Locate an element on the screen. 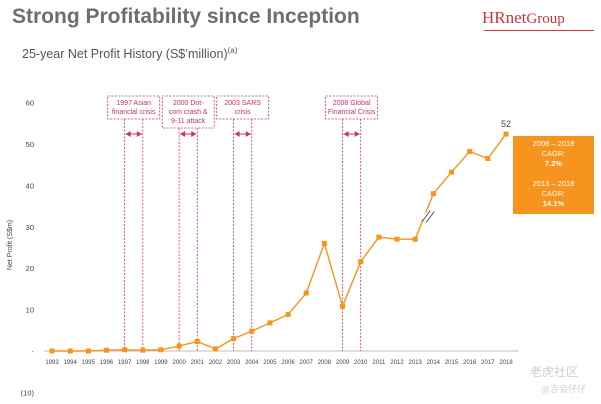 The image size is (601, 404). cagr-value: 14.1% is located at coordinates (553, 203).